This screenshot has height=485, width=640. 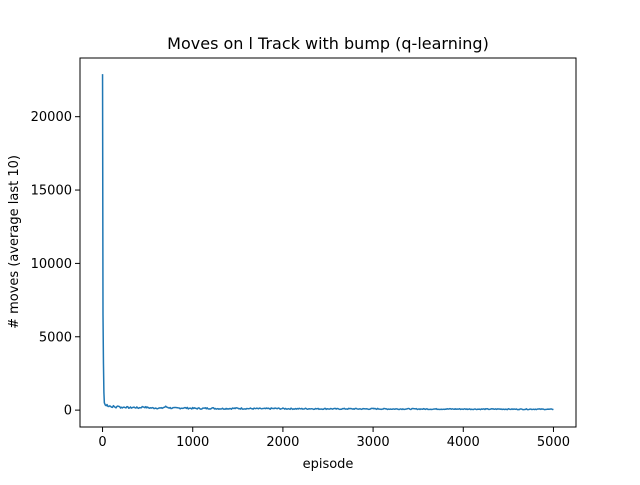 What do you see at coordinates (51, 191) in the screenshot?
I see `y-tick-label: 15000` at bounding box center [51, 191].